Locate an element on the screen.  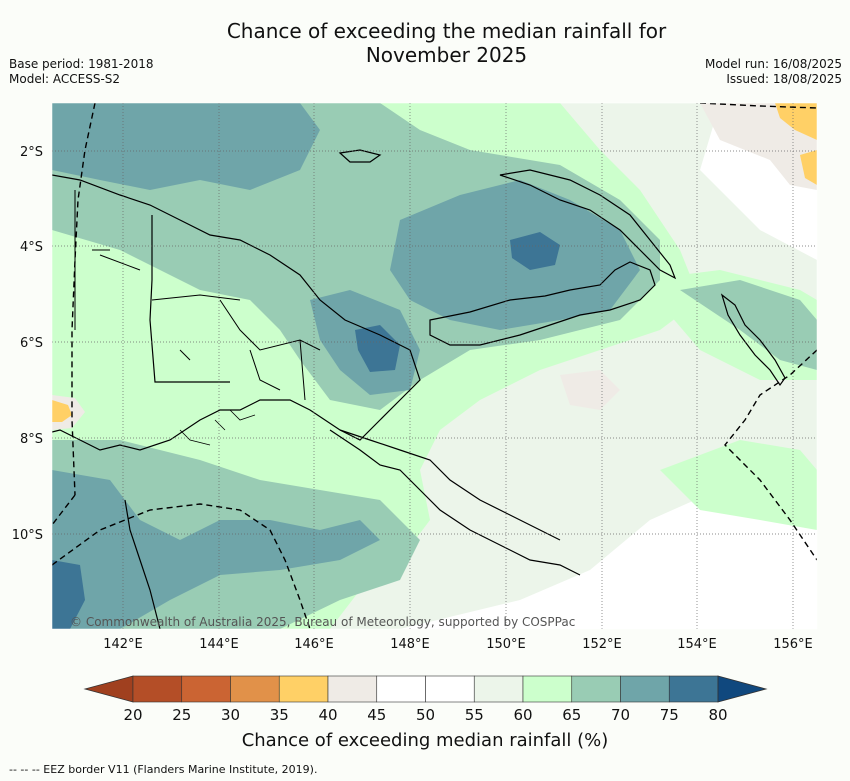
lon-label-154e: 154°E is located at coordinates (697, 644).